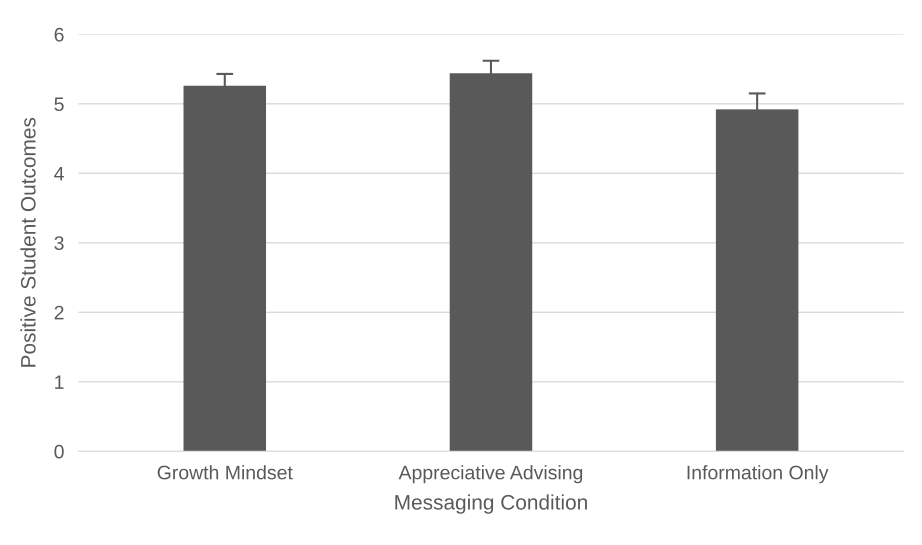  Describe the element at coordinates (28, 242) in the screenshot. I see `y-axis-title: Positive Student Outcomes` at that location.